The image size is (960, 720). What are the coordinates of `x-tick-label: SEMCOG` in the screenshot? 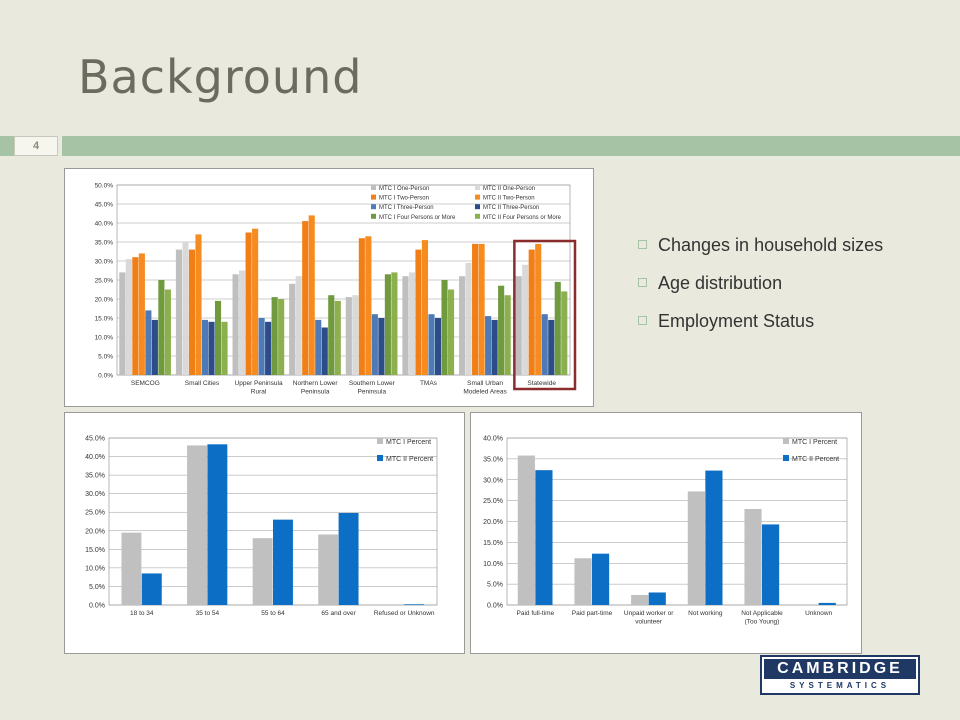 It's located at (145, 383).